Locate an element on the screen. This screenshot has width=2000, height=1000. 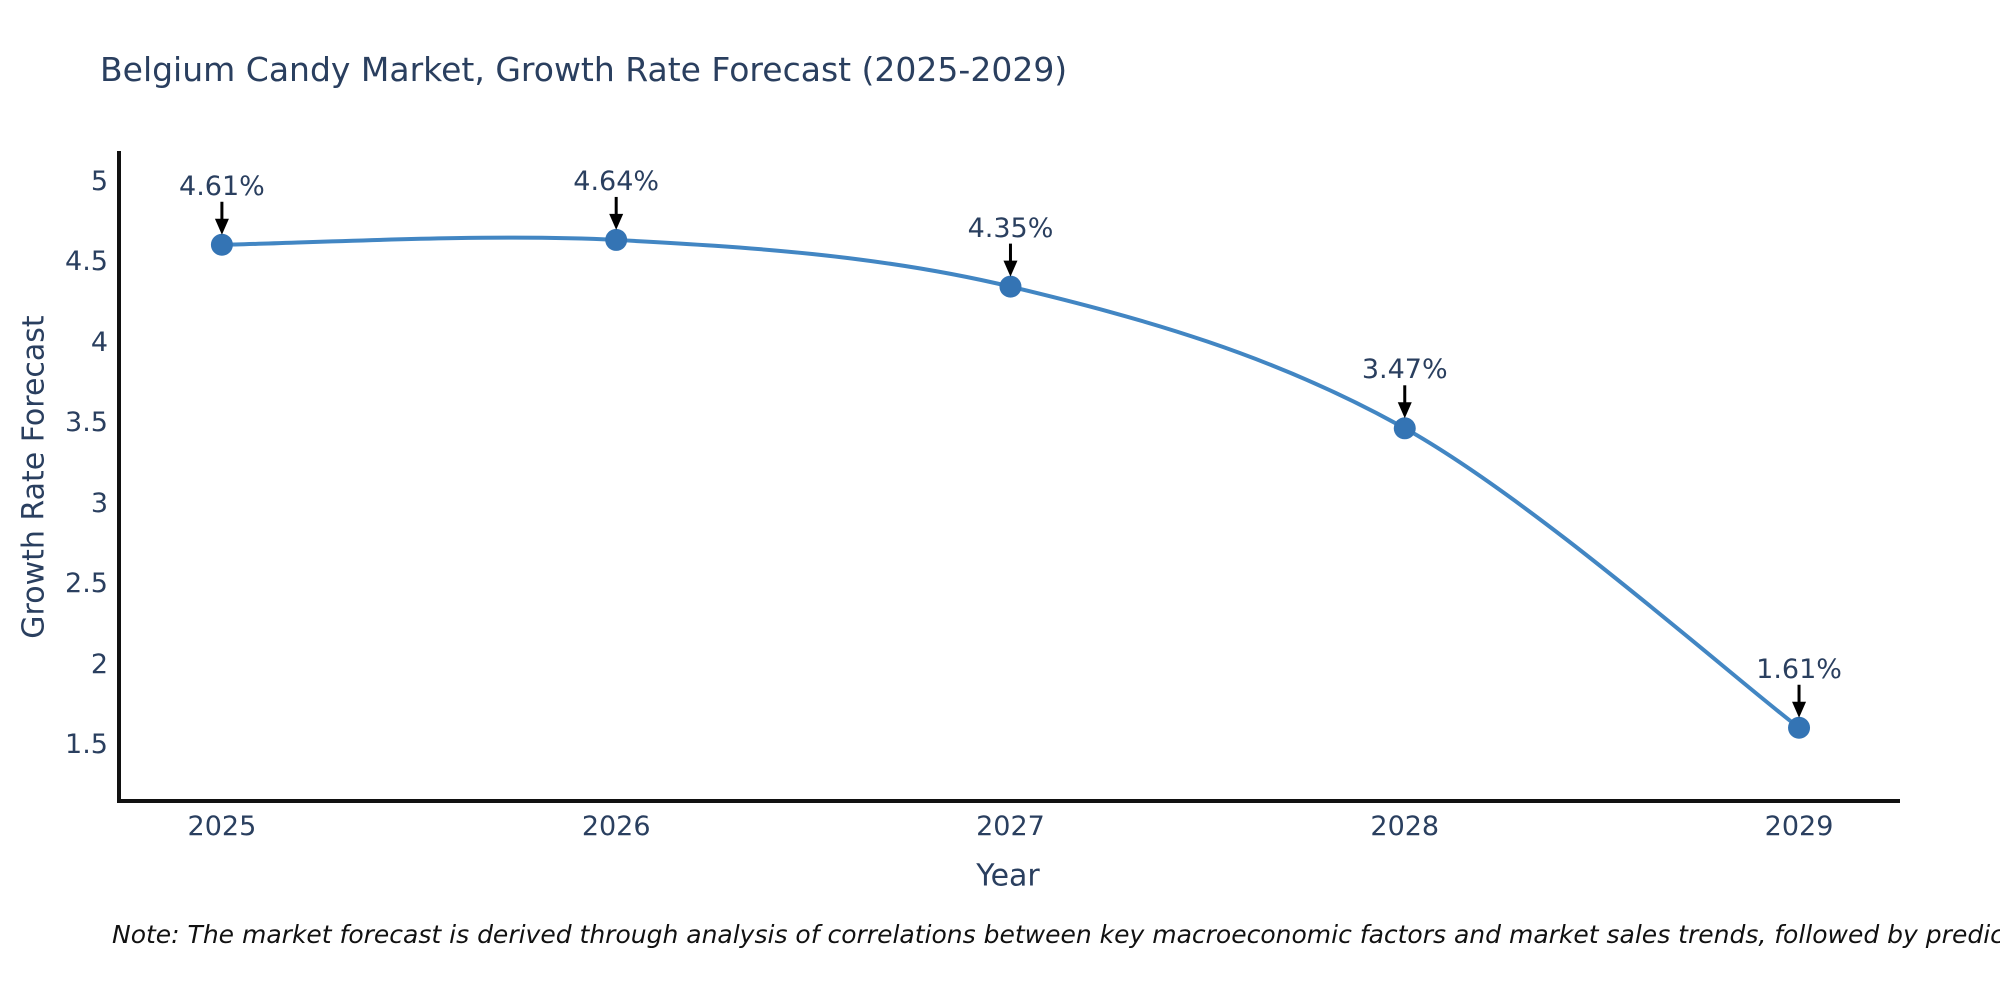
y-axis-title: Growth Rate Forecast is located at coordinates (34, 477).